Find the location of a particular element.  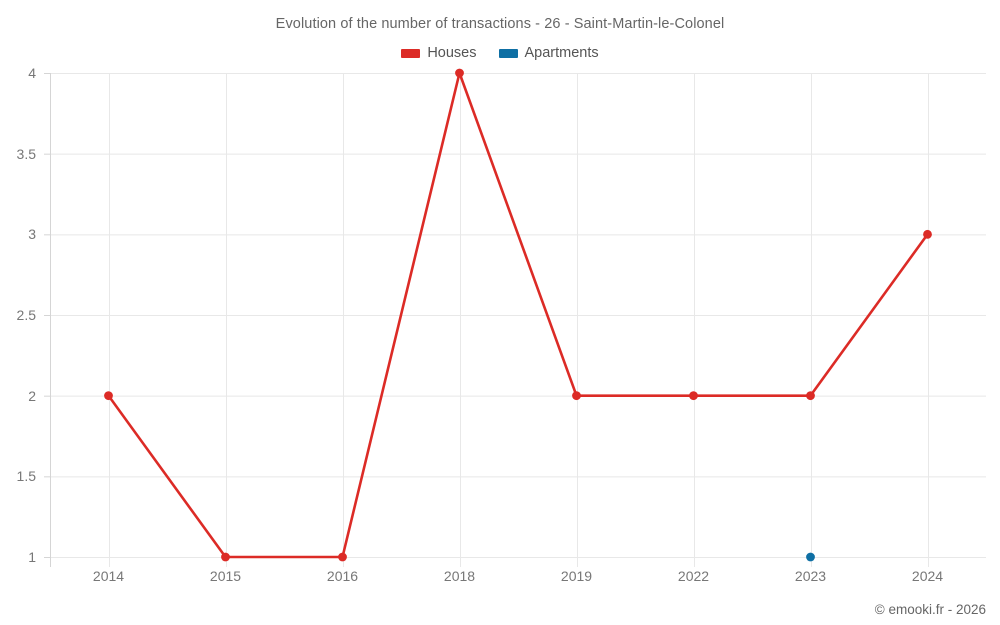

chart-legend: Houses Apartments is located at coordinates (500, 53).